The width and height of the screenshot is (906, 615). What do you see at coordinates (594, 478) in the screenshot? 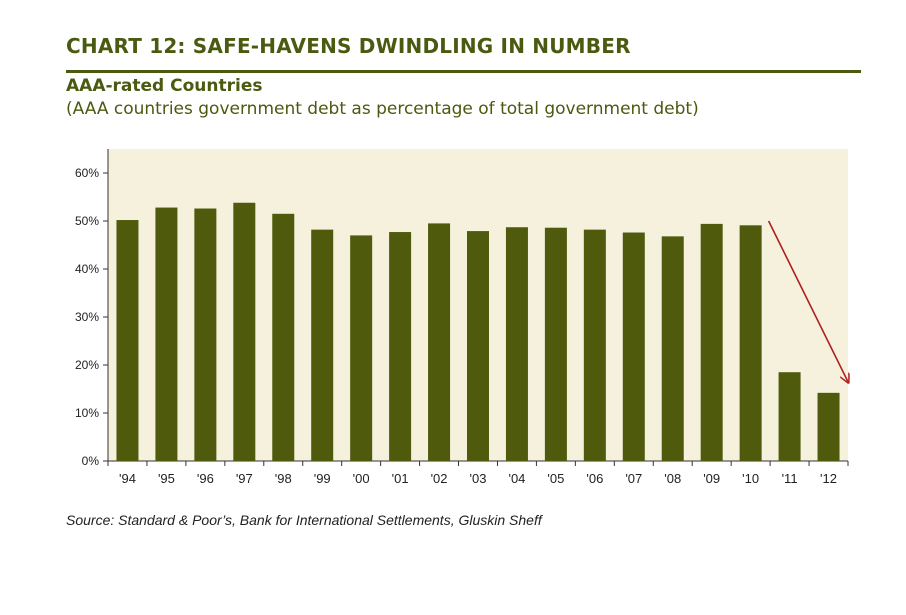
I see `x-tick-label: '06` at bounding box center [594, 478].